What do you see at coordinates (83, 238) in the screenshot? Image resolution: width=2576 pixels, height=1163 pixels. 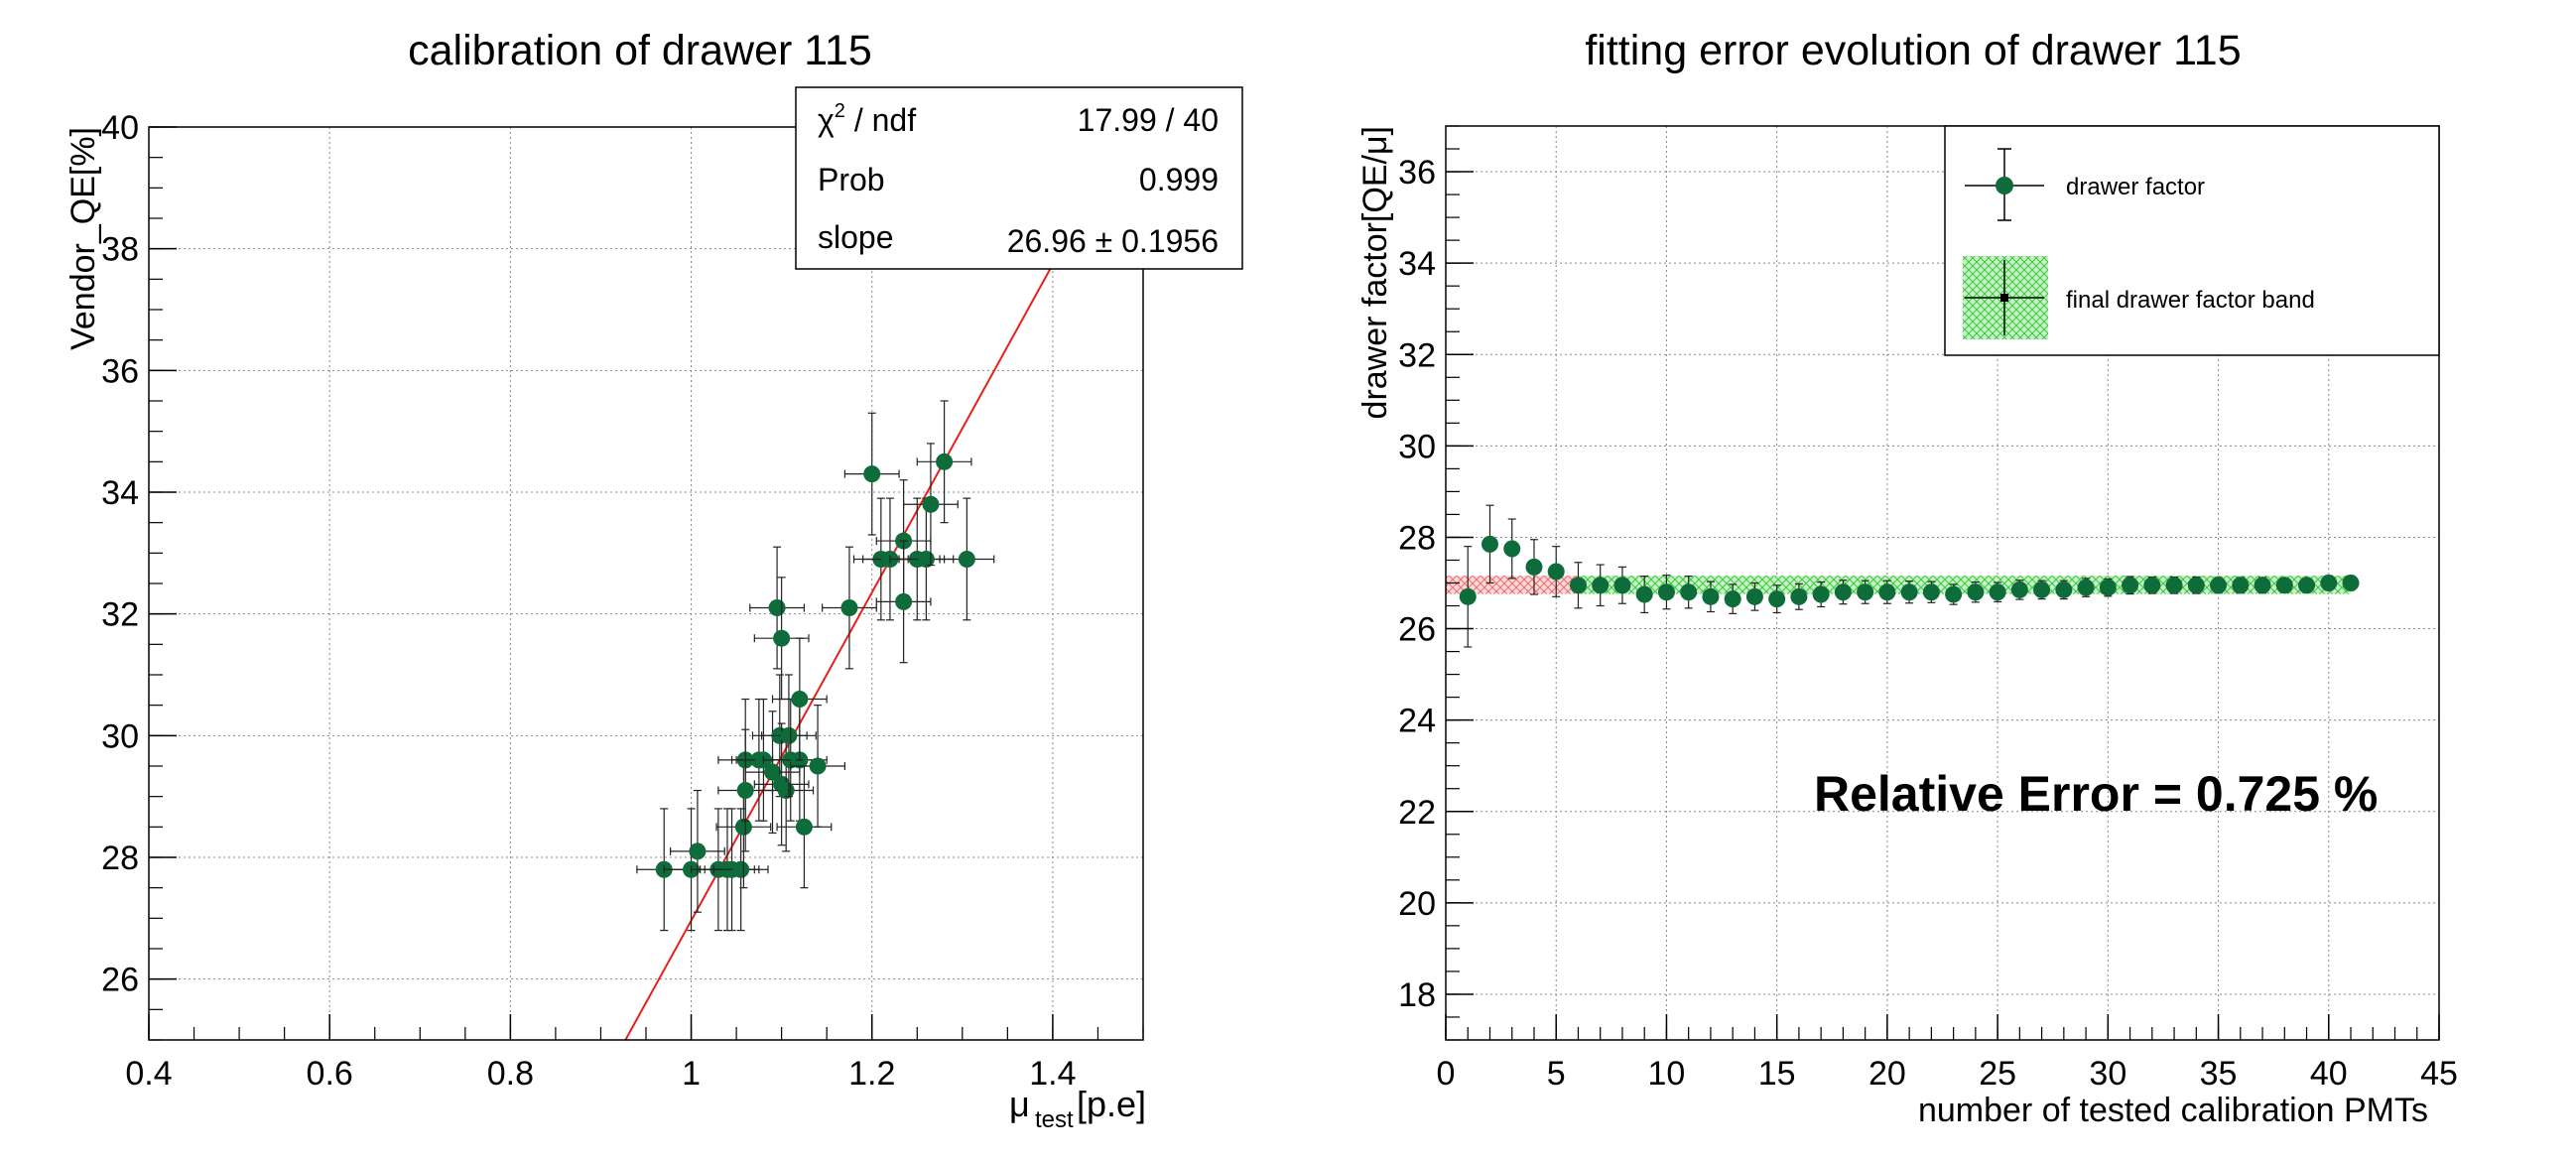 I see `left-y-label: Vendor_QE[%]` at bounding box center [83, 238].